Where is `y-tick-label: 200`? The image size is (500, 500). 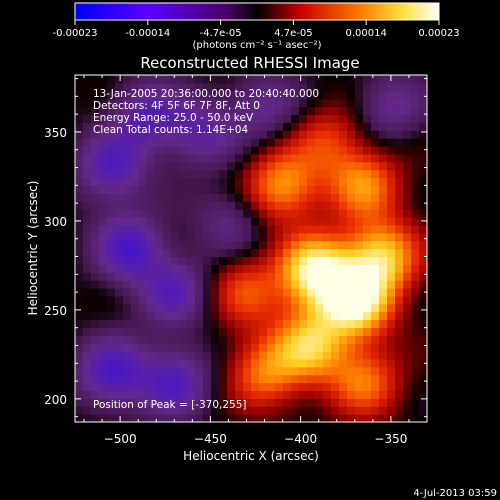 y-tick-label: 200 is located at coordinates (55, 400).